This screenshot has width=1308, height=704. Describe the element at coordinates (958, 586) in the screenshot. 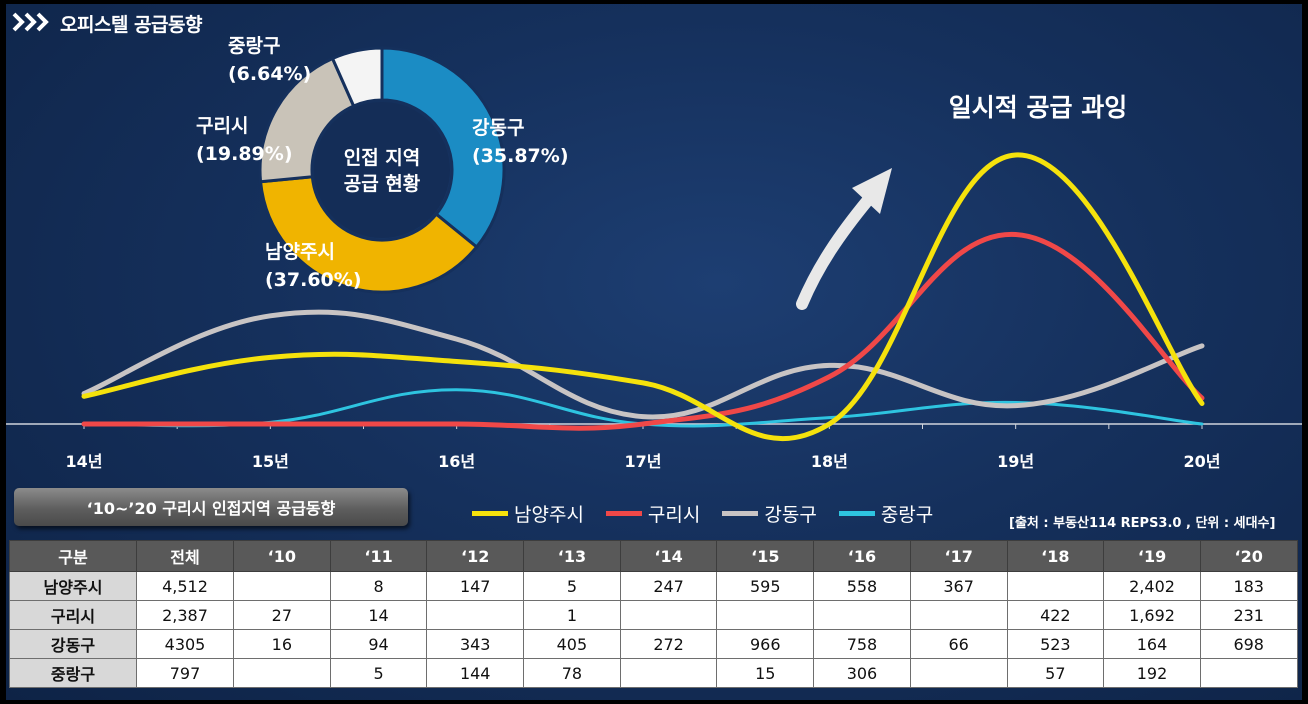

I see `table-cell: 367` at that location.